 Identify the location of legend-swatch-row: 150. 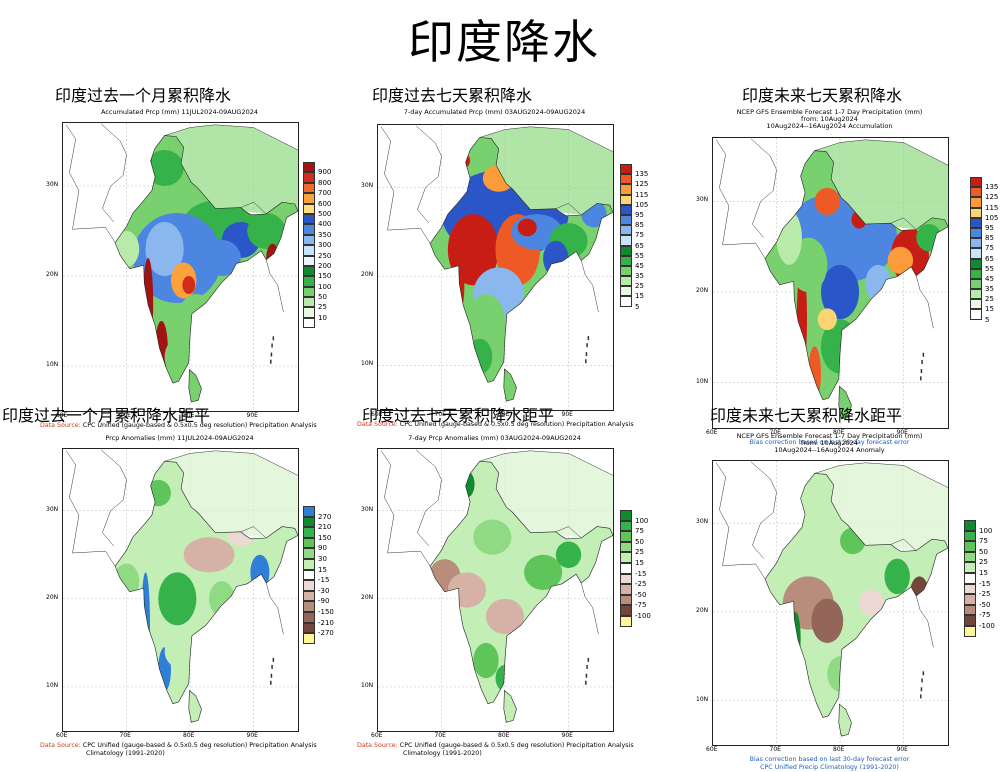
(318, 534).